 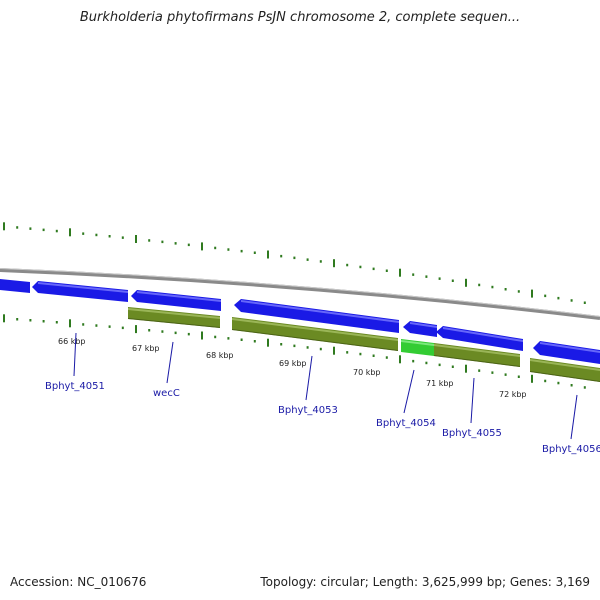 I want to click on kbp-tick-label: 71 kbp, so click(x=440, y=383).